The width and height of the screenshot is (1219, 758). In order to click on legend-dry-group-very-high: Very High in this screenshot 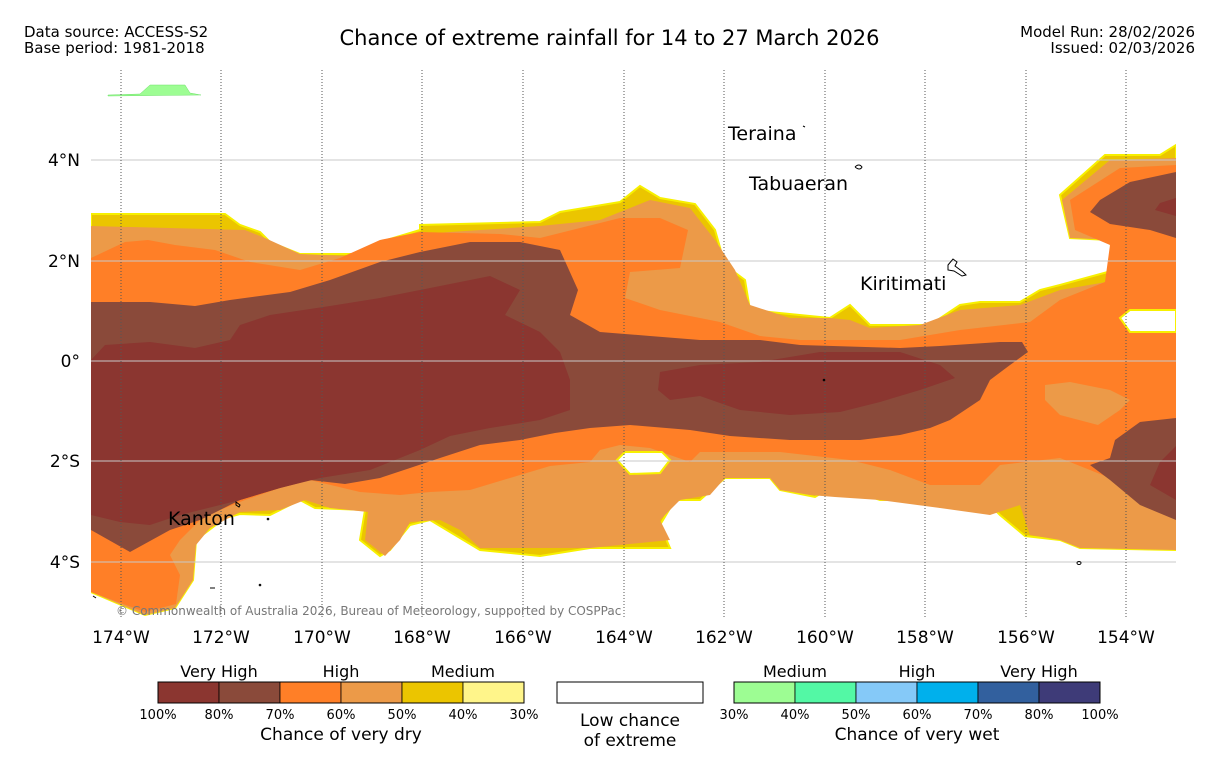, I will do `click(218, 671)`.